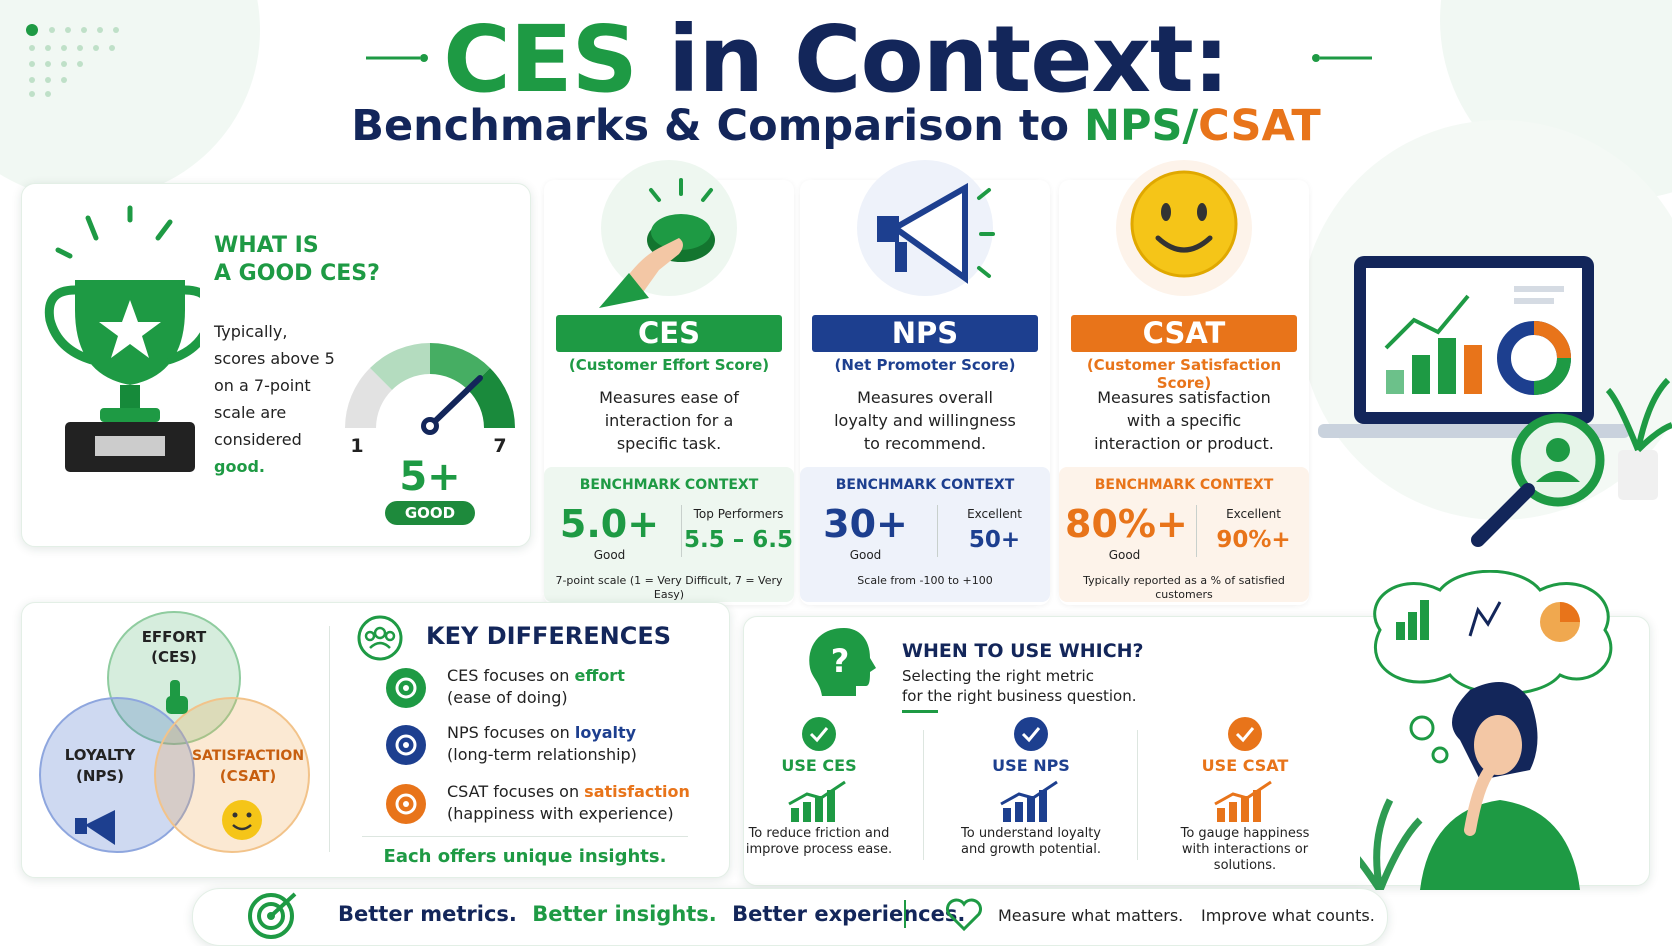 The image size is (1672, 946). Describe the element at coordinates (297, 273) in the screenshot. I see `heading-line: A GOOD CES?` at that location.